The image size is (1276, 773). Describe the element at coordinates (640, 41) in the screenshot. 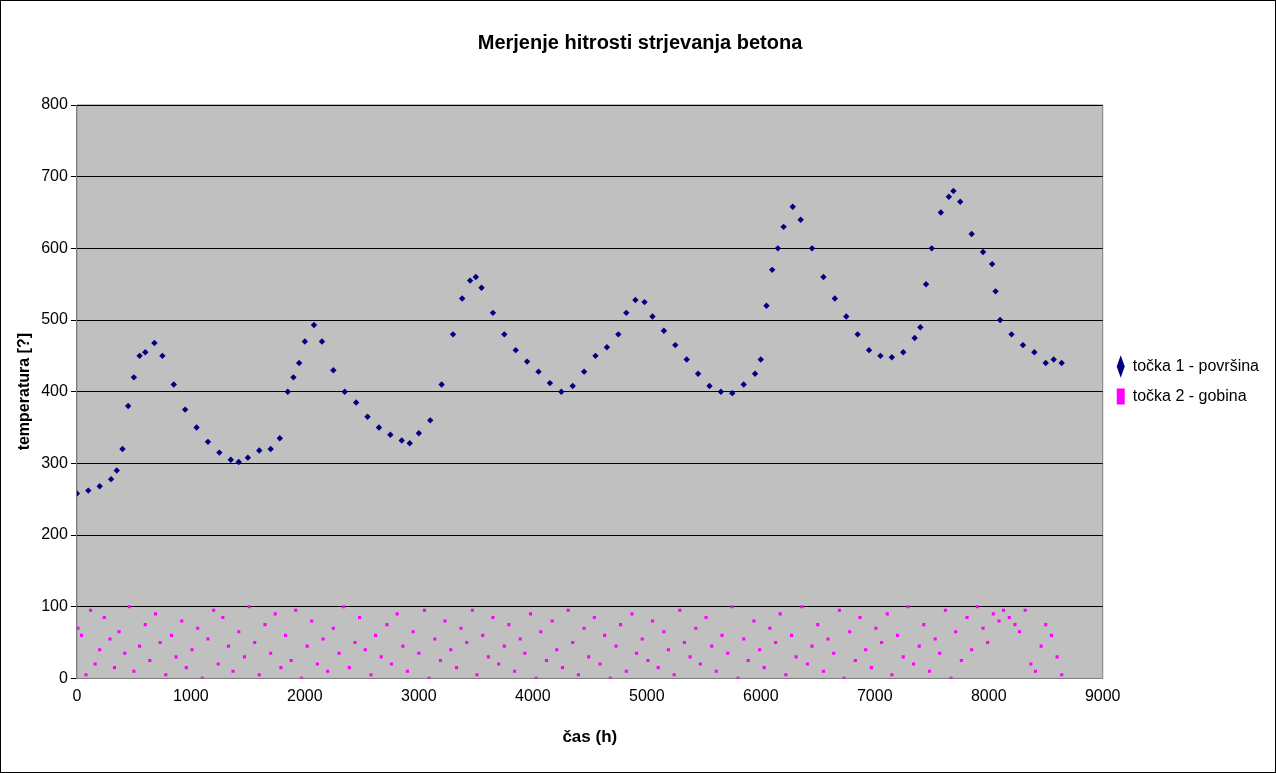

I see `chart-title: Merjenje hitrosti strjevanja betona` at that location.